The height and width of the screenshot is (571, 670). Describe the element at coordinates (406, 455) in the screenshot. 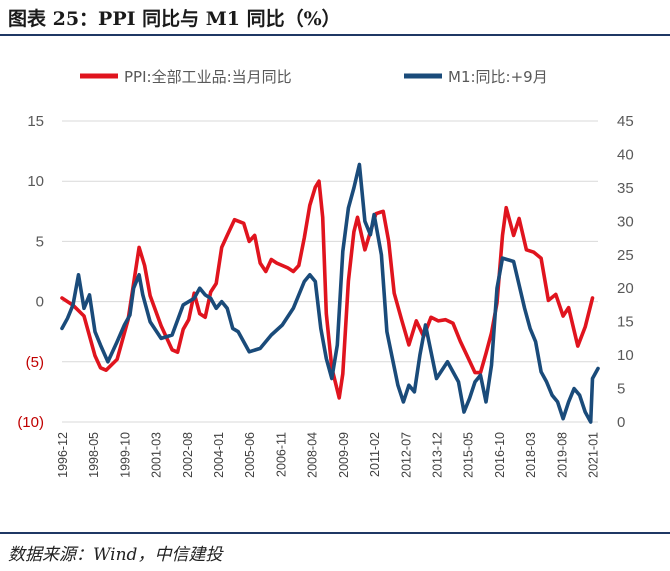

I see `x-tick-label: 2012-07` at that location.